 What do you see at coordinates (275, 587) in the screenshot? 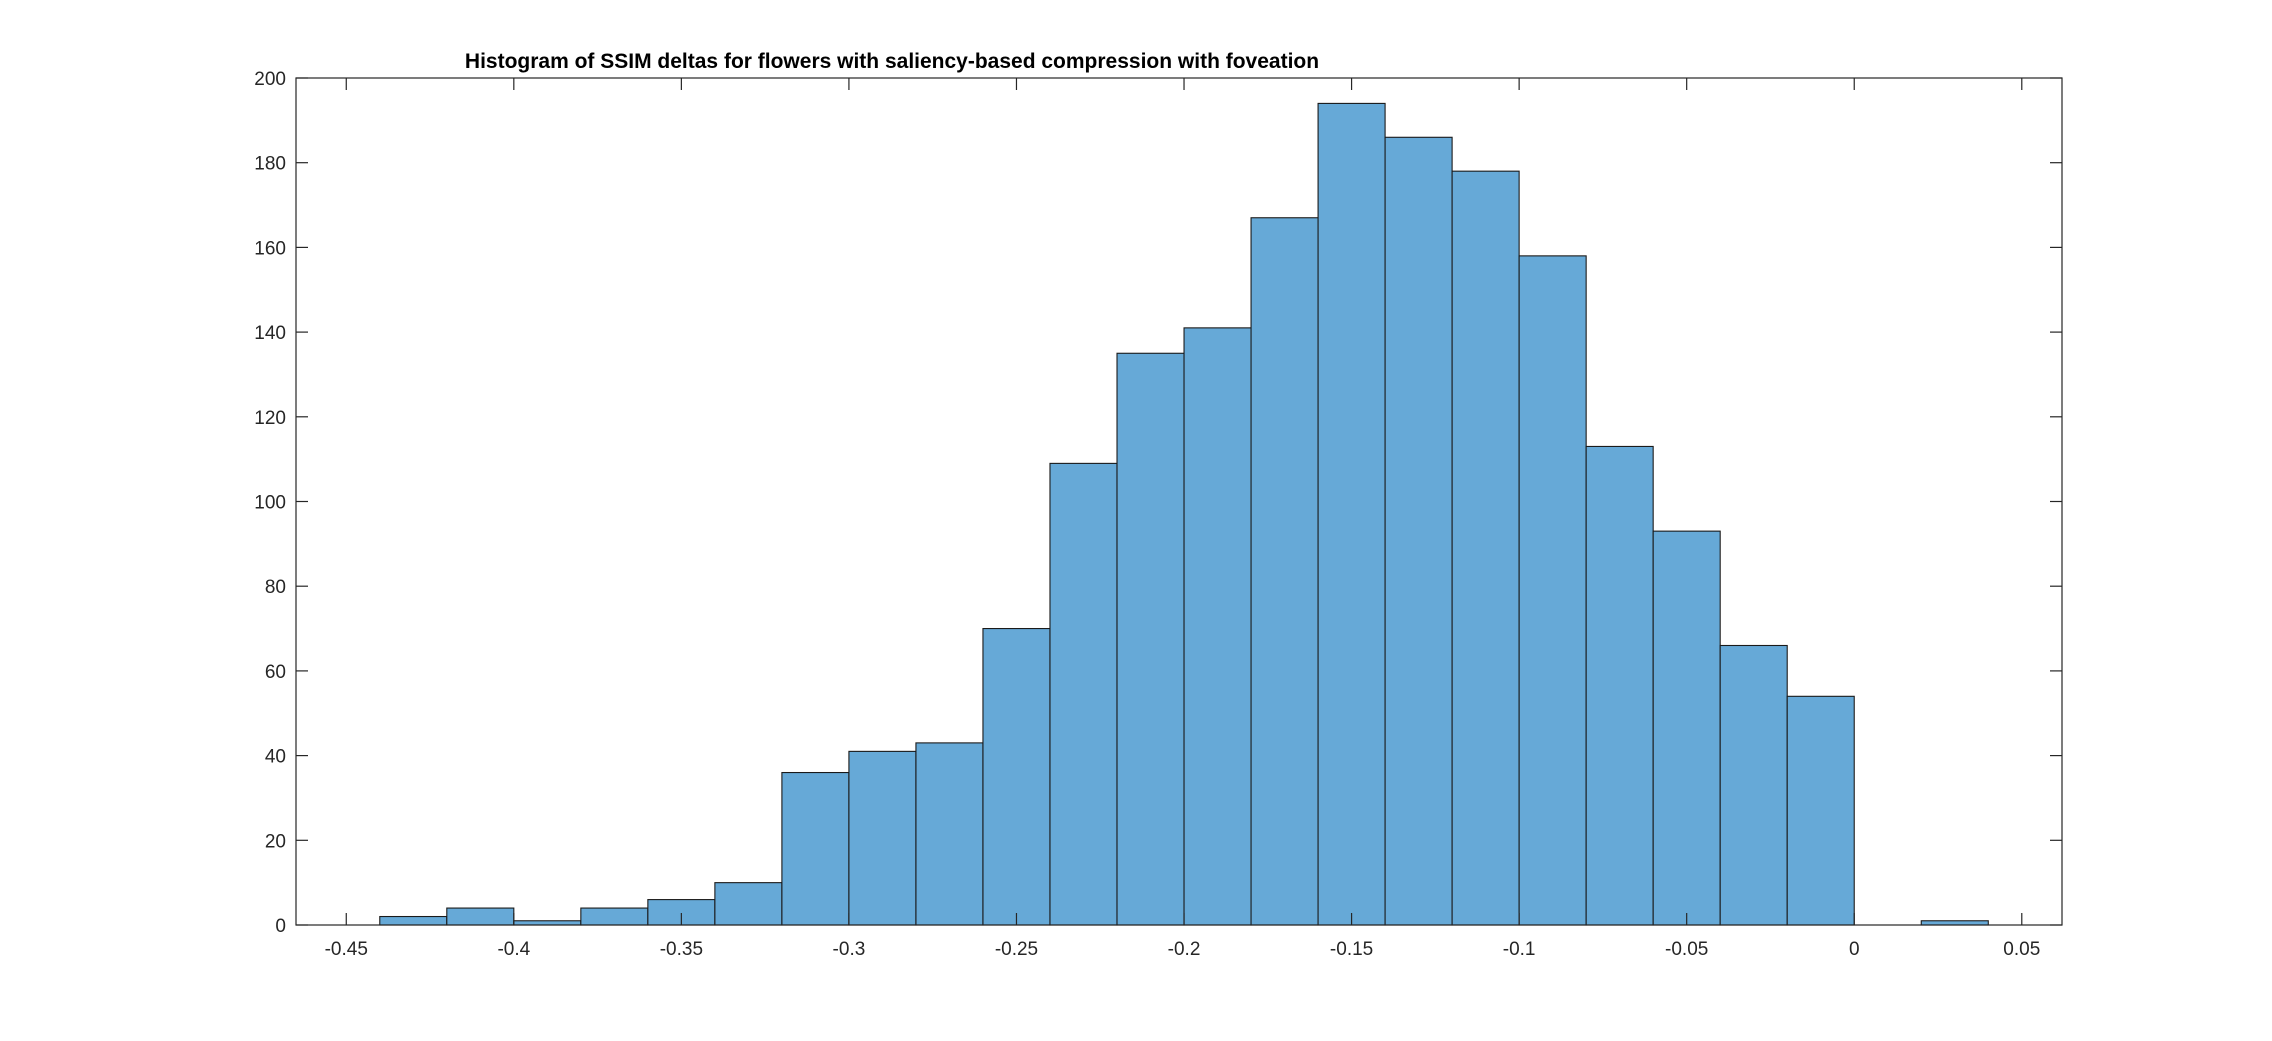
I see `y-tick-label: 80` at bounding box center [275, 587].